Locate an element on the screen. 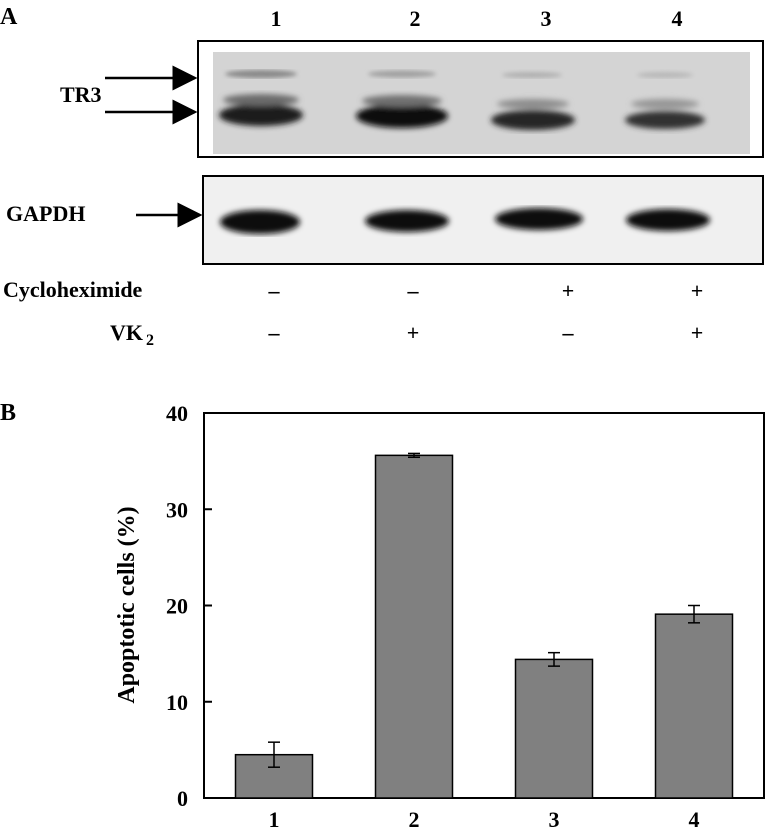 Image resolution: width=783 pixels, height=834 pixels. panel-a-letter: A is located at coordinates (9, 17).